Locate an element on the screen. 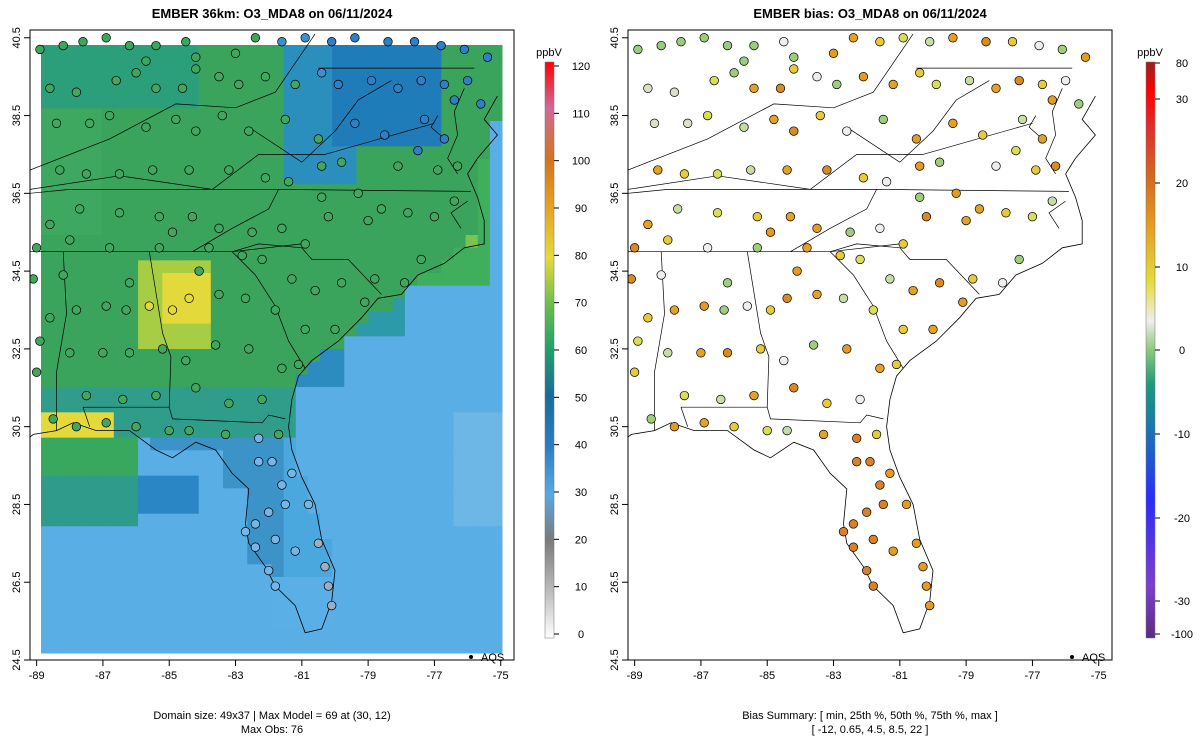 Image resolution: width=1200 pixels, height=755 pixels. x-tick-label: -79 is located at coordinates (966, 676).